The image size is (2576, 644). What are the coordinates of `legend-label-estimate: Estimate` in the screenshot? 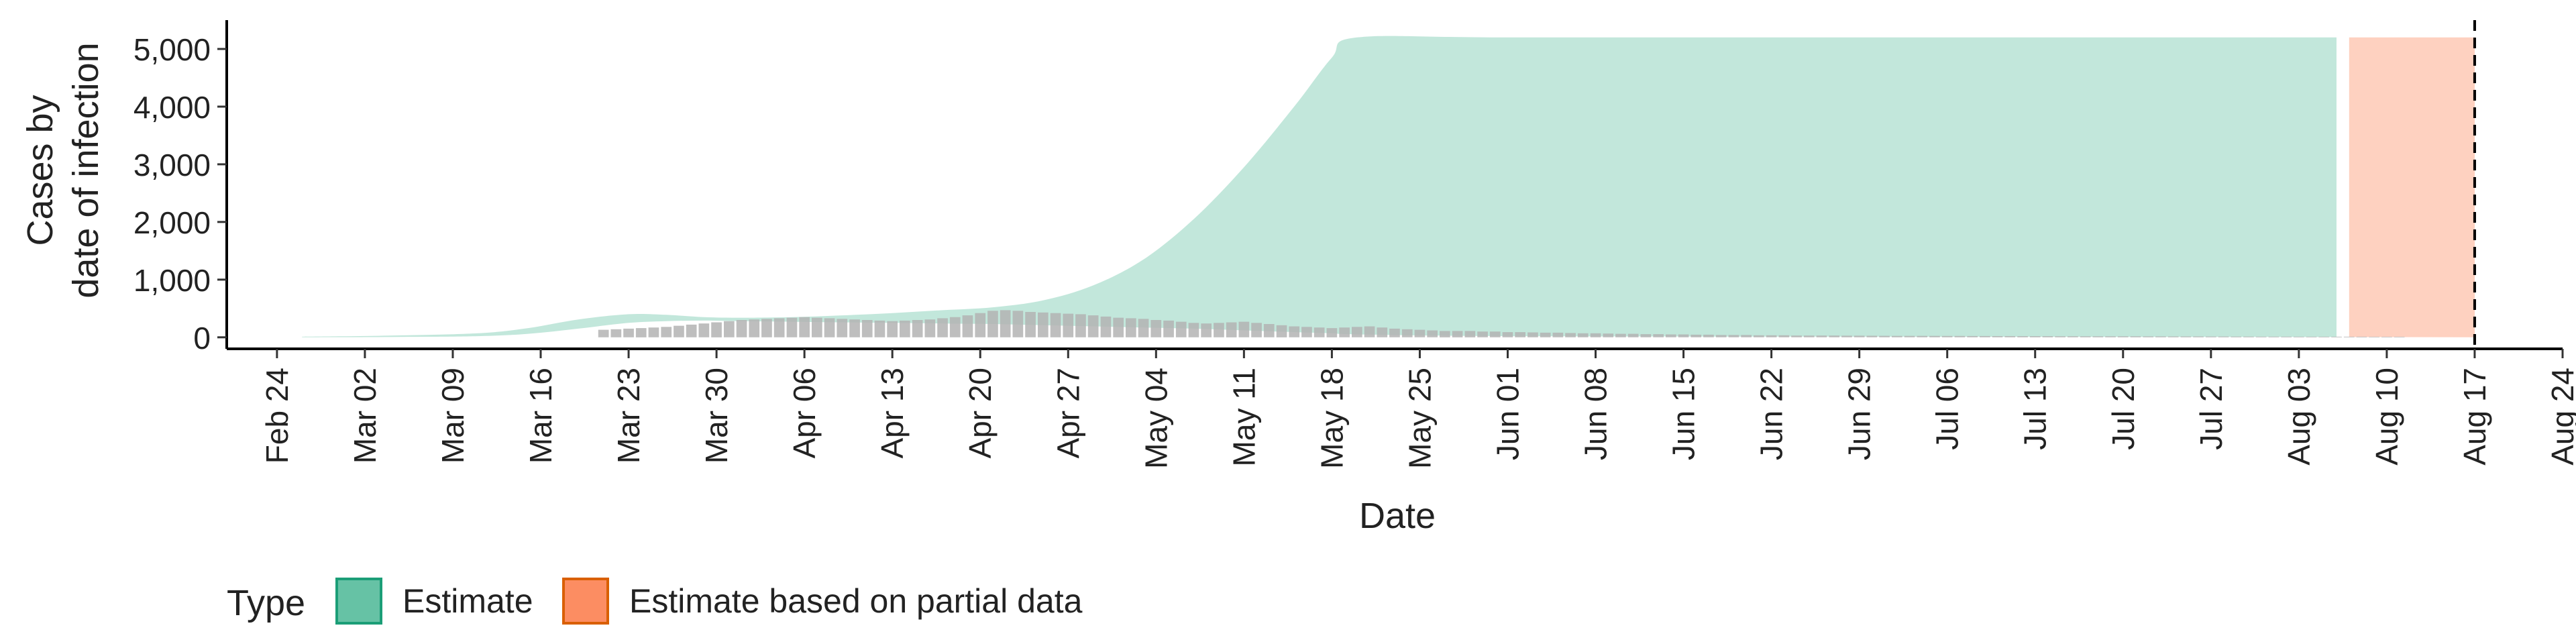 It's located at (467, 601).